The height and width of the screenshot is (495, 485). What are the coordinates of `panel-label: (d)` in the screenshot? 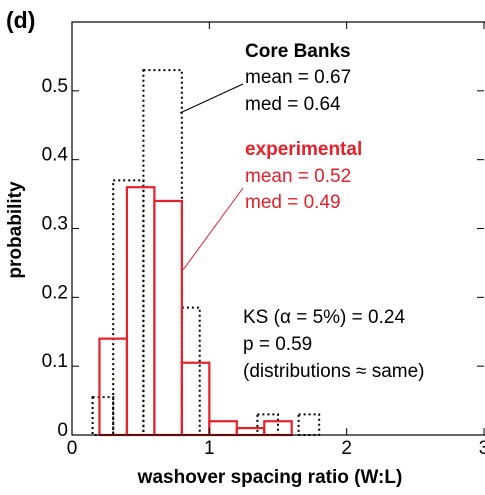 It's located at (20, 20).